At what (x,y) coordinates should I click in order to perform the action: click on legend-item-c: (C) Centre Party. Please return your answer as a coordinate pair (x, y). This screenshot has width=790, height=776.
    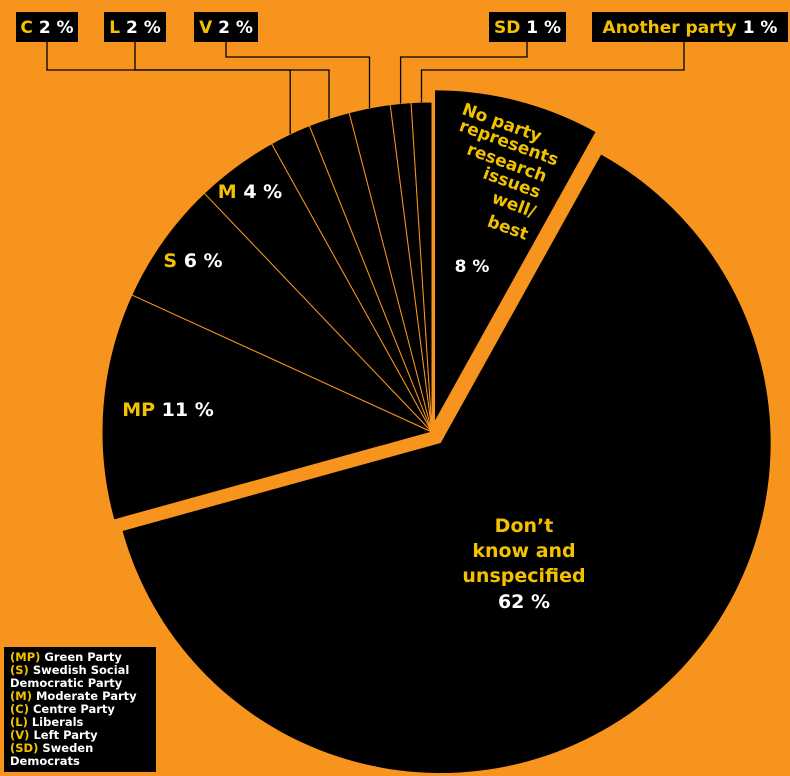
    Looking at the image, I should click on (62, 709).